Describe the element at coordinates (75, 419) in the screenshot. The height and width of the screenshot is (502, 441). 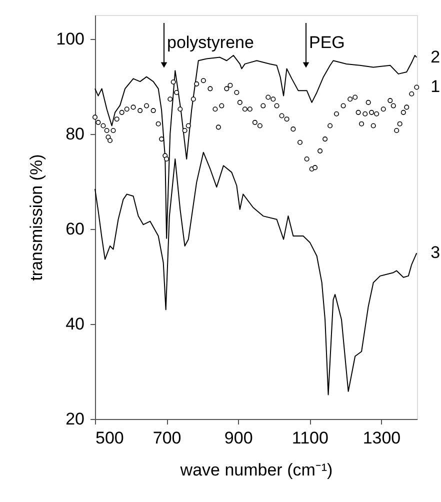
I see `y-tick-label: 20` at that location.